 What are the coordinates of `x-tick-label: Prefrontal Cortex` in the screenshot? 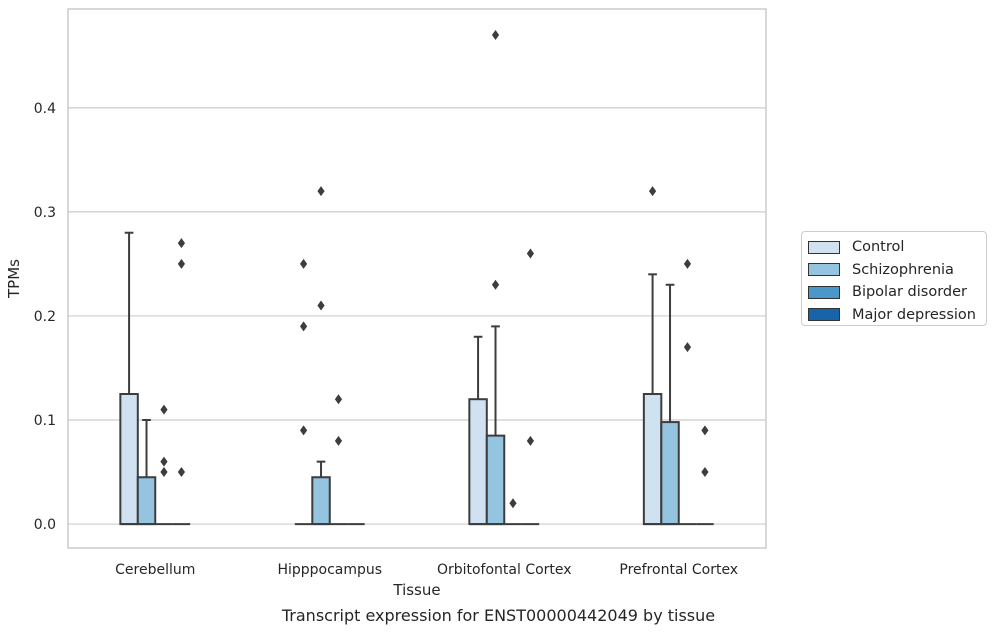 It's located at (678, 570).